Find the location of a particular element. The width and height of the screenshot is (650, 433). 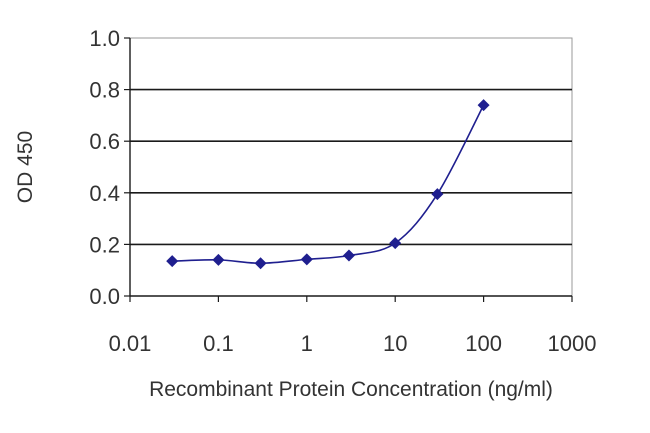

y-tick-label: 0.8 is located at coordinates (104, 90).